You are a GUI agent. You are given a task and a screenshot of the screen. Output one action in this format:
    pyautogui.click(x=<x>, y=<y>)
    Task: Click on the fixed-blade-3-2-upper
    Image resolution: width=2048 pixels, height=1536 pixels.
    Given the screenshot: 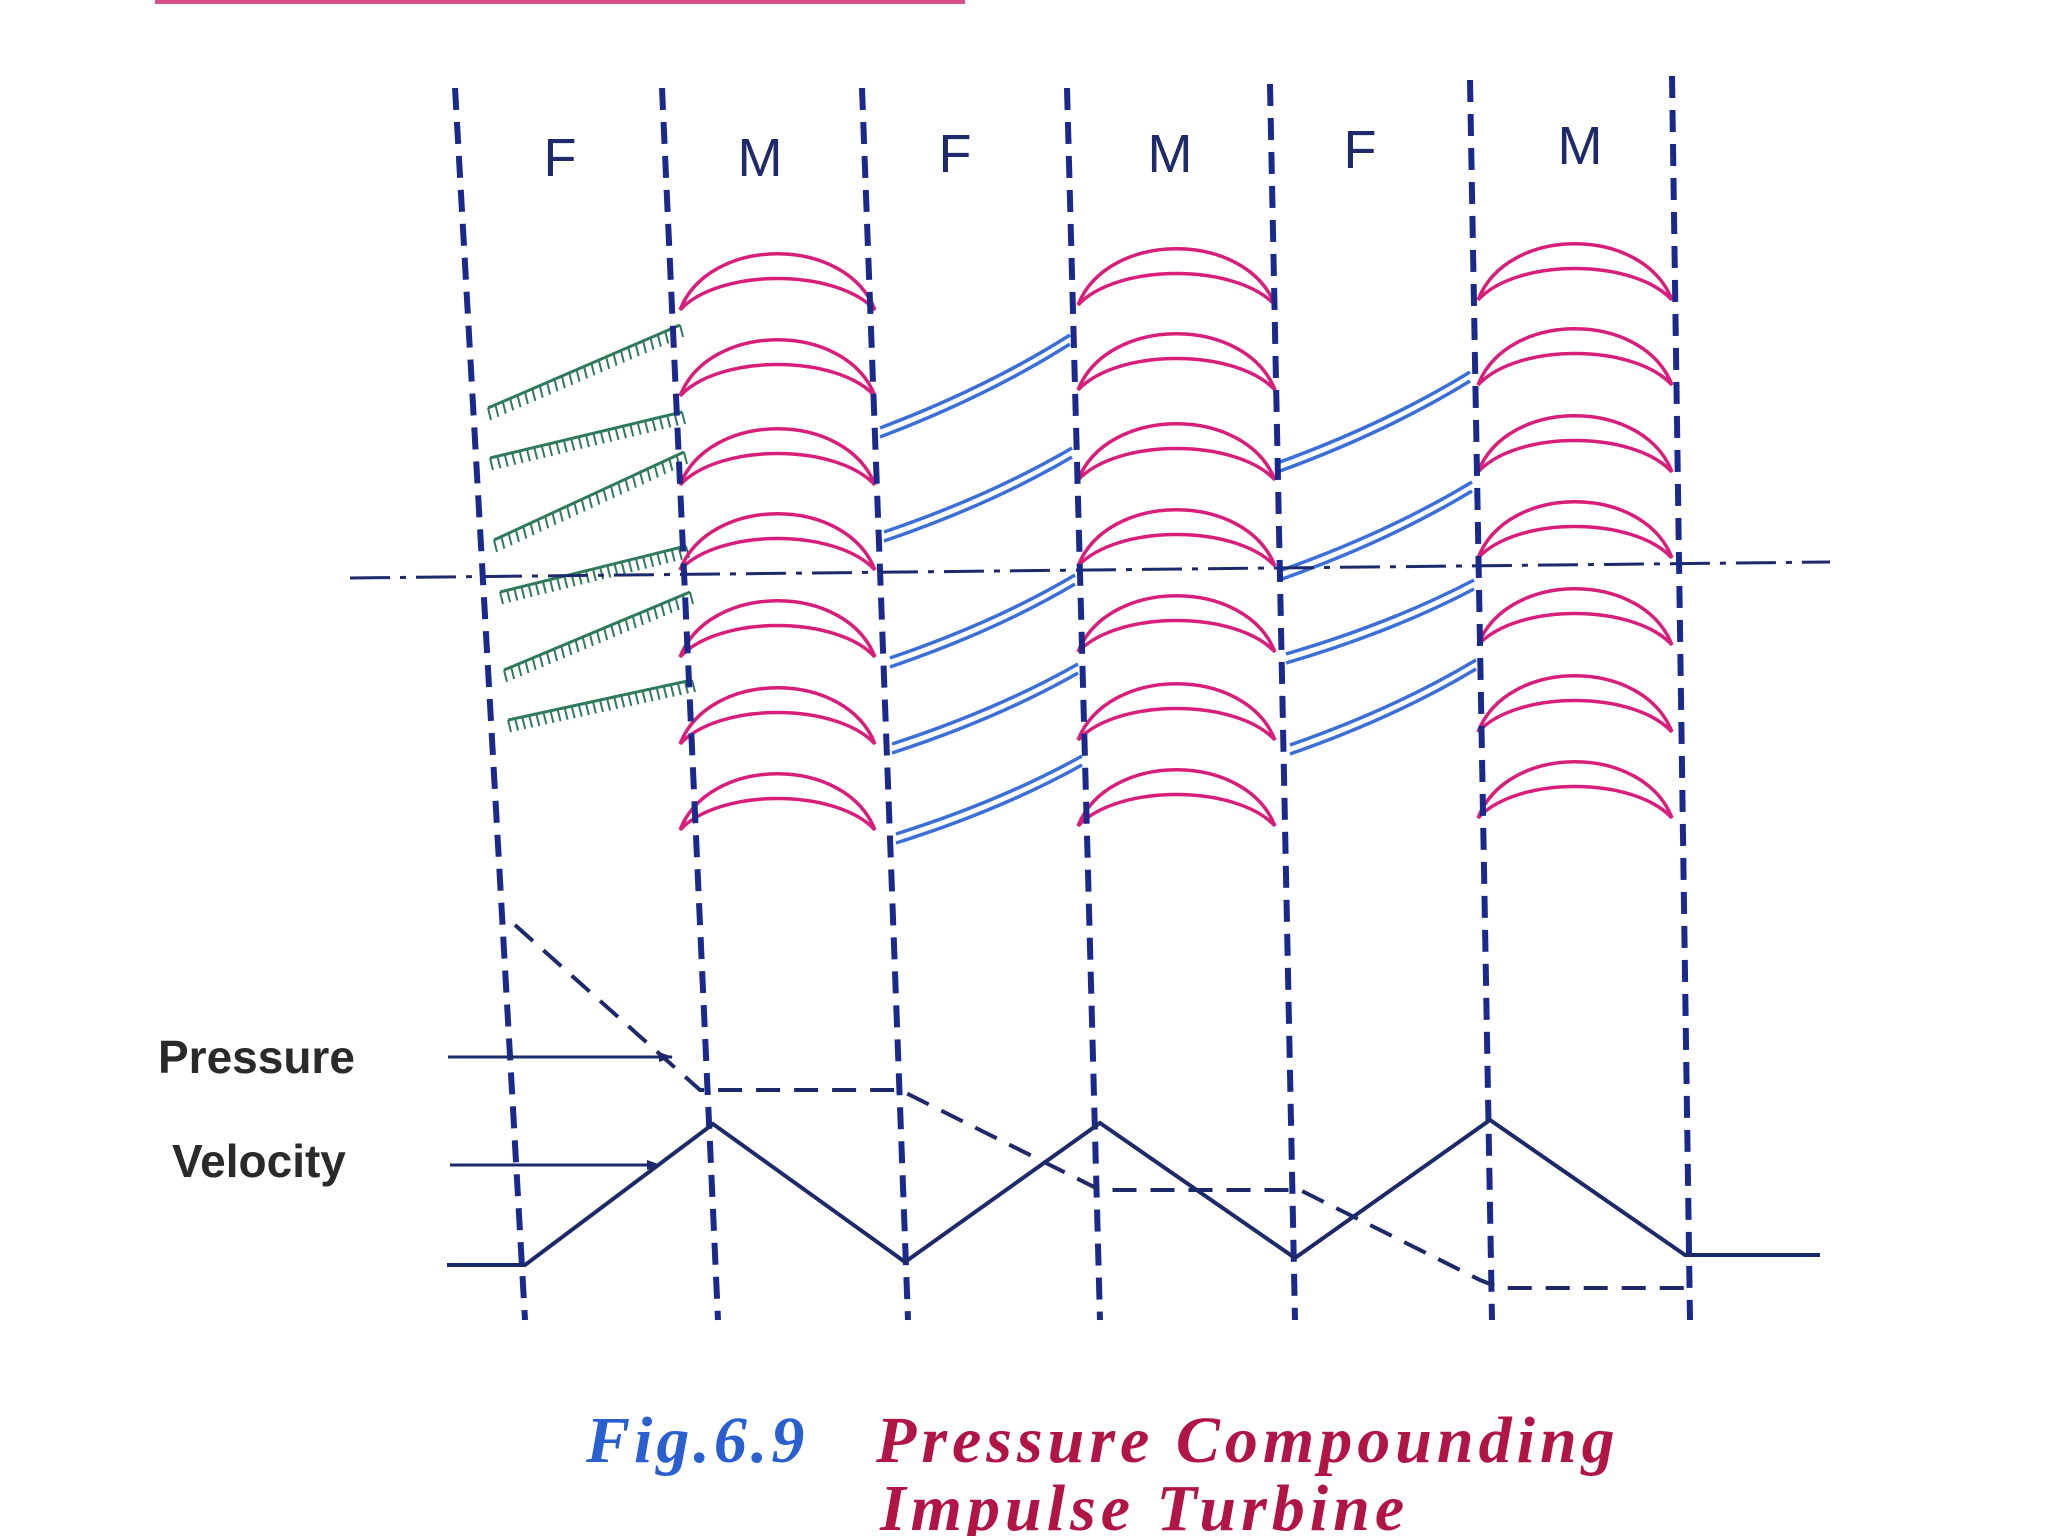 What is the action you would take?
    pyautogui.click(x=1377, y=526)
    